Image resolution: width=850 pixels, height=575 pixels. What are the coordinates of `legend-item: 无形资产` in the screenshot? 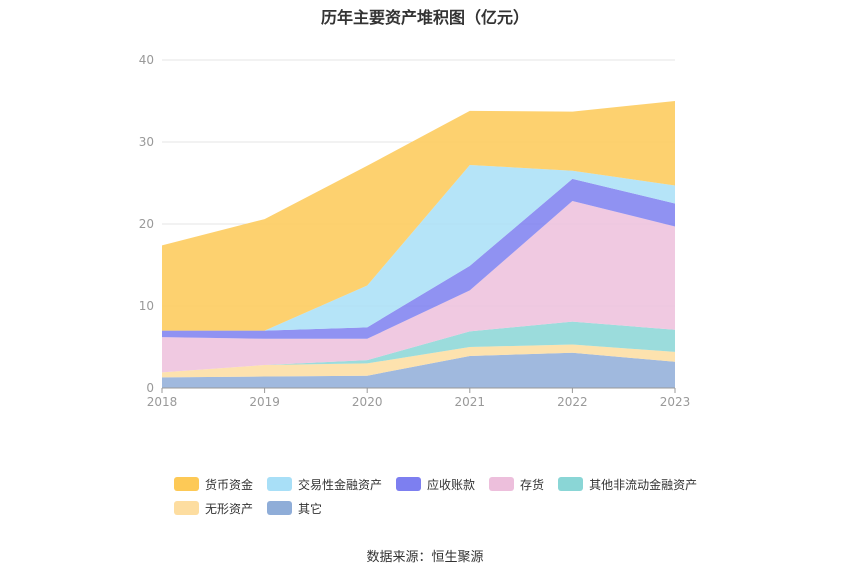 It's located at (213, 508).